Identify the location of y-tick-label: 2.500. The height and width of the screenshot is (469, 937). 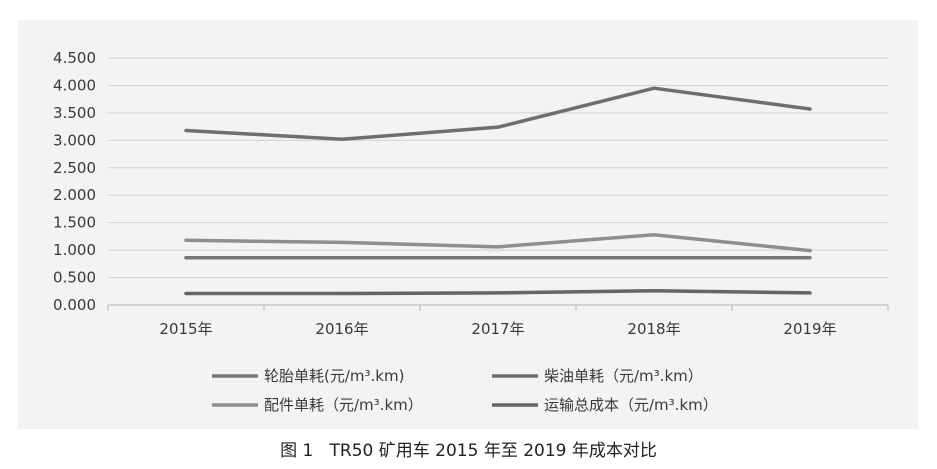
(74, 168).